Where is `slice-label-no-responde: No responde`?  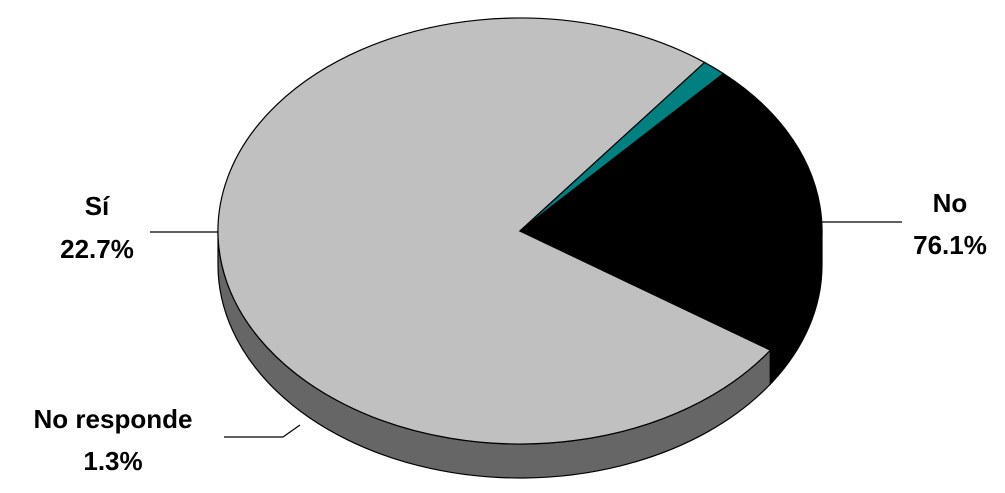 slice-label-no-responde: No responde is located at coordinates (113, 419).